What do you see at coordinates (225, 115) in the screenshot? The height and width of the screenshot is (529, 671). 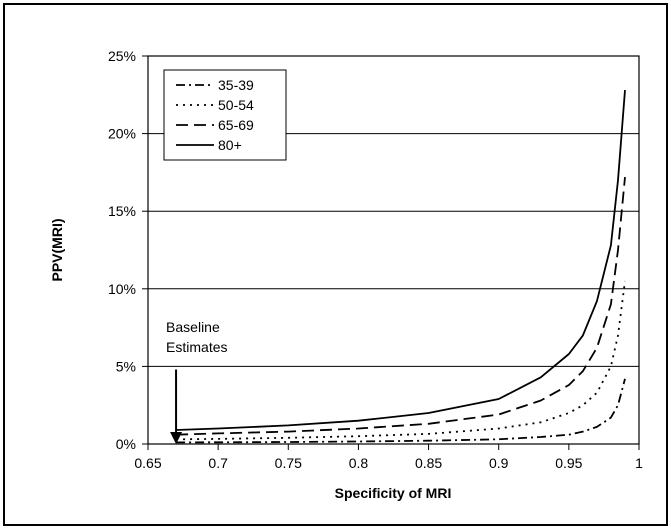 I see `legend: 35-39 50-54 65-69 80+` at bounding box center [225, 115].